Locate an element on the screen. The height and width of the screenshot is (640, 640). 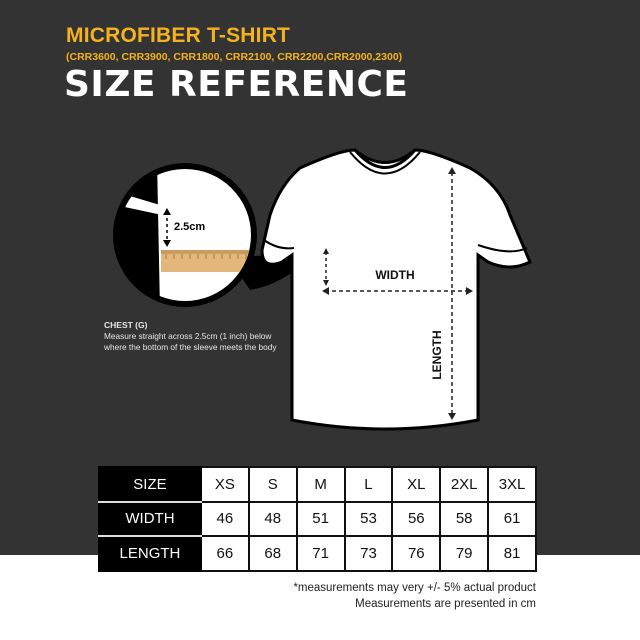
value-cell: 73 is located at coordinates (368, 553).